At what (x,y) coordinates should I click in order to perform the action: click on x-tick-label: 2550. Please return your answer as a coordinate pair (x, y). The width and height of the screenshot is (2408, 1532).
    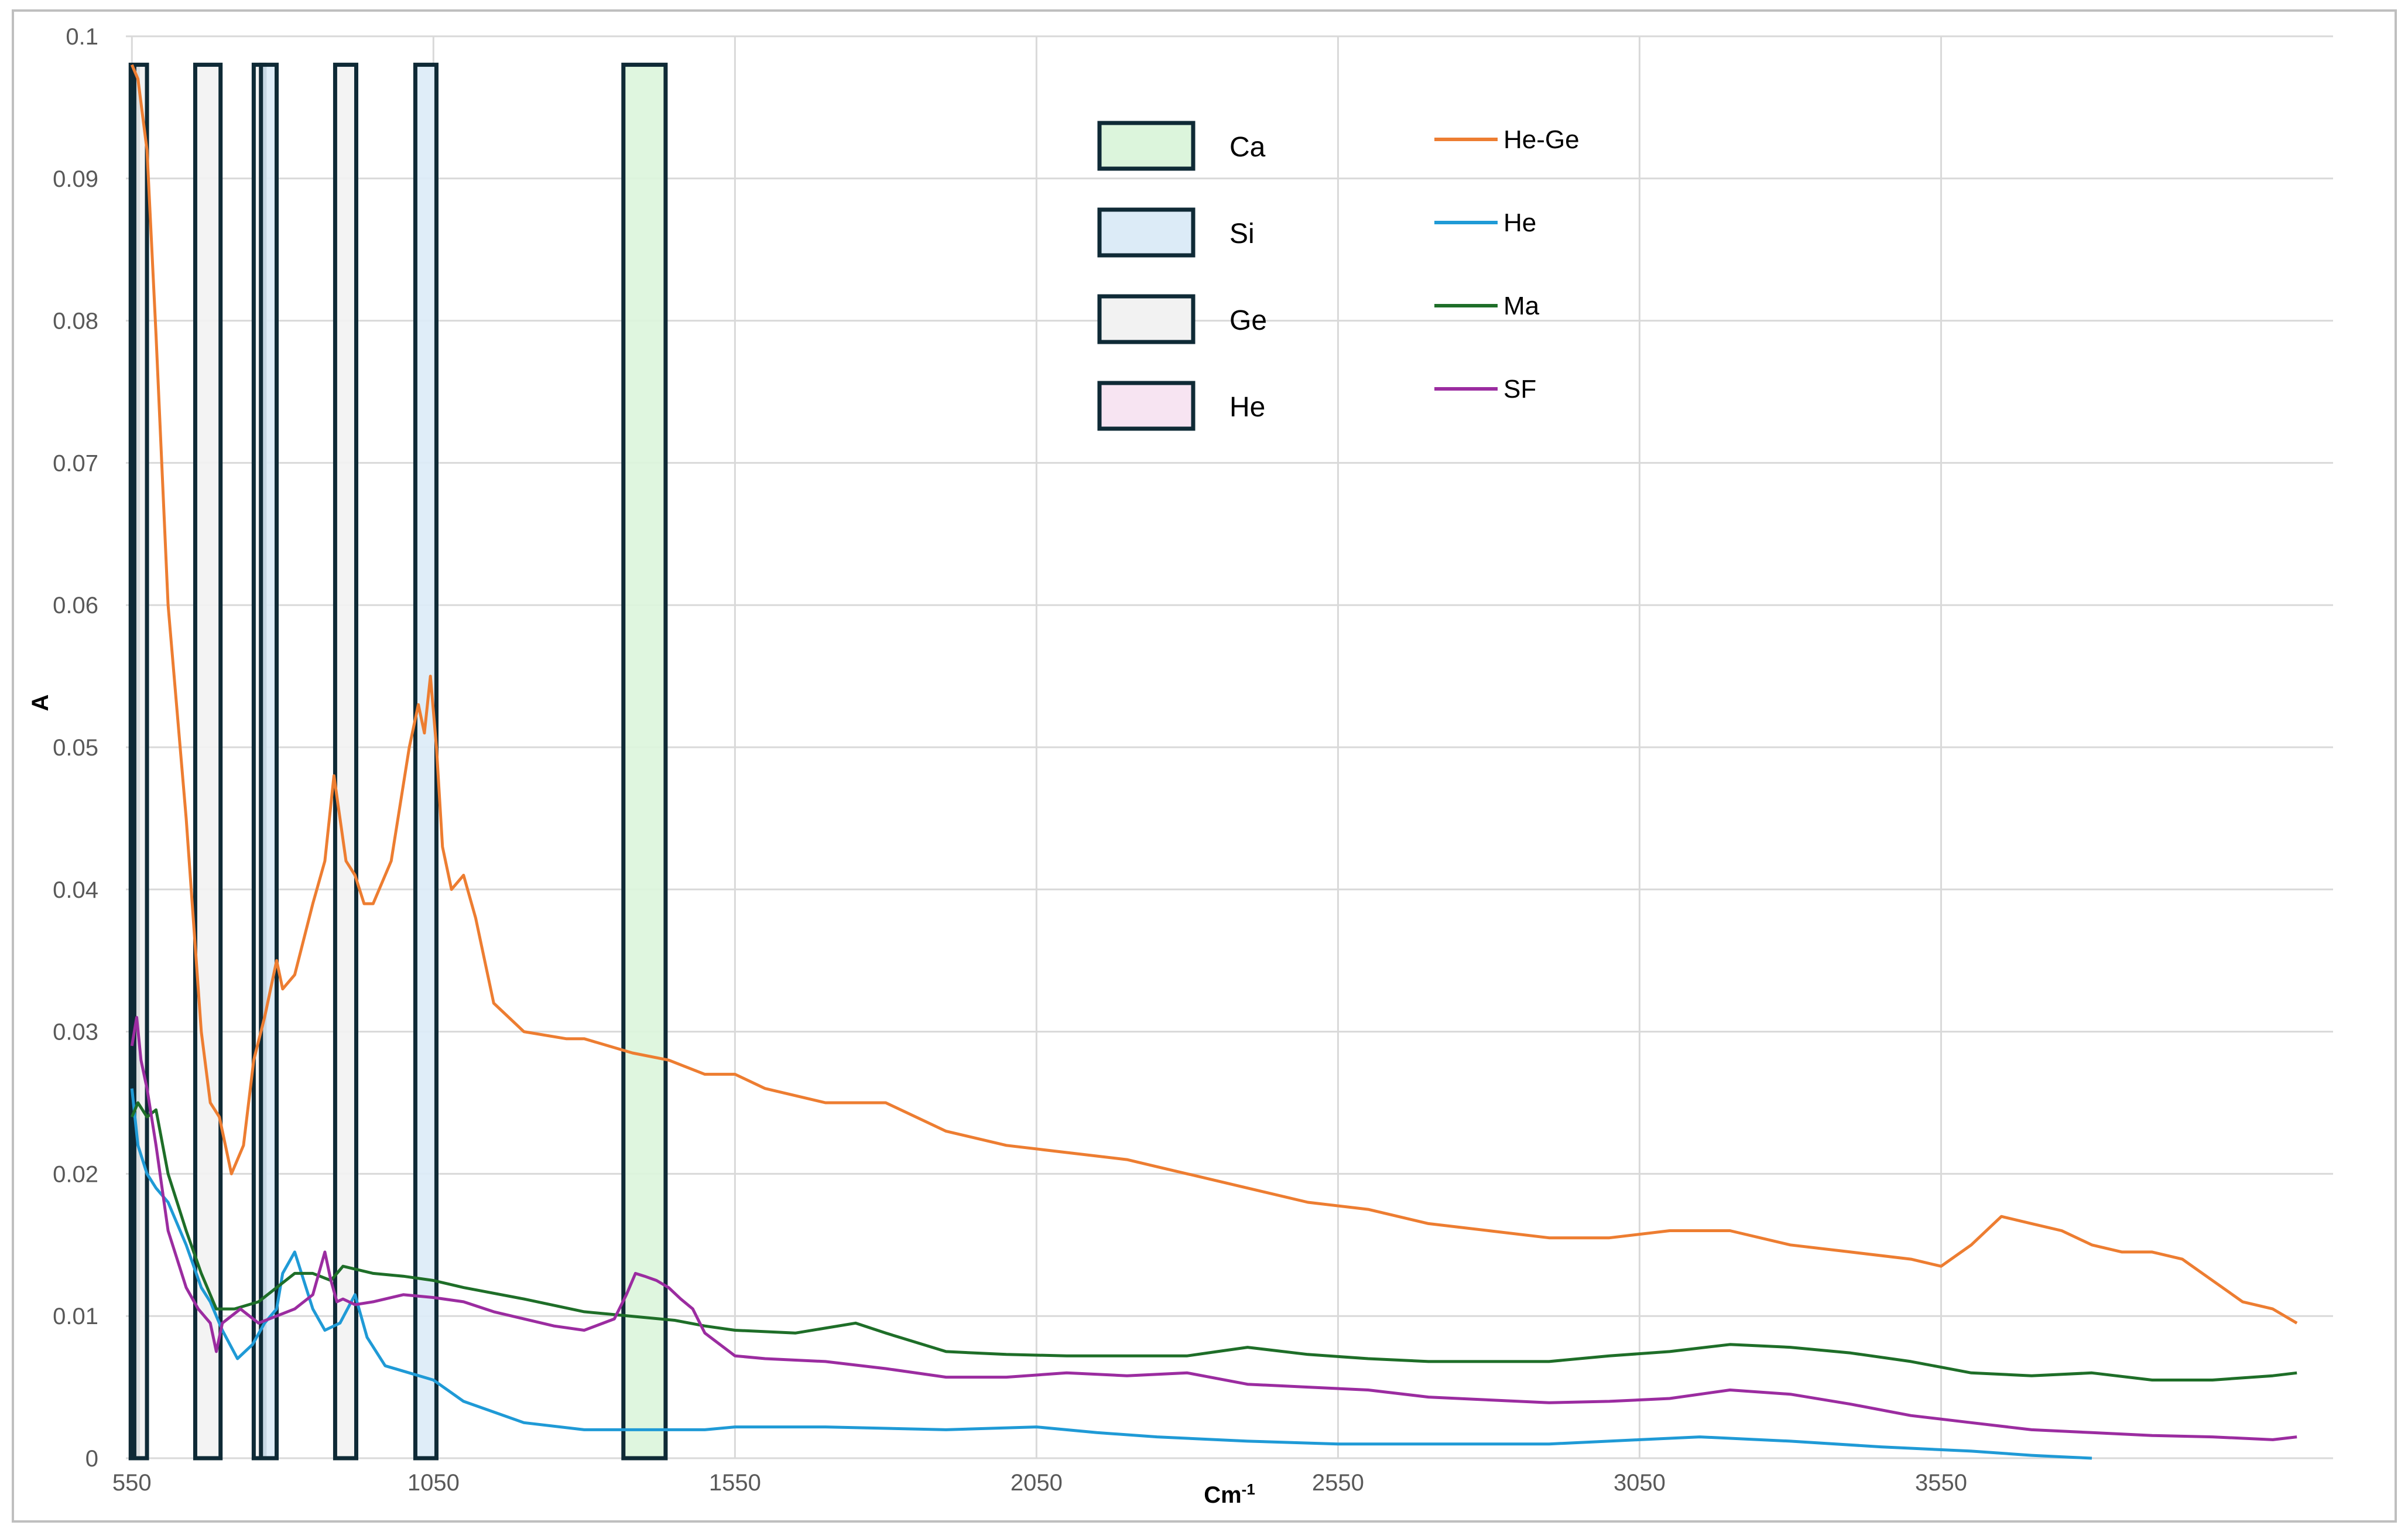
    Looking at the image, I should click on (1338, 1483).